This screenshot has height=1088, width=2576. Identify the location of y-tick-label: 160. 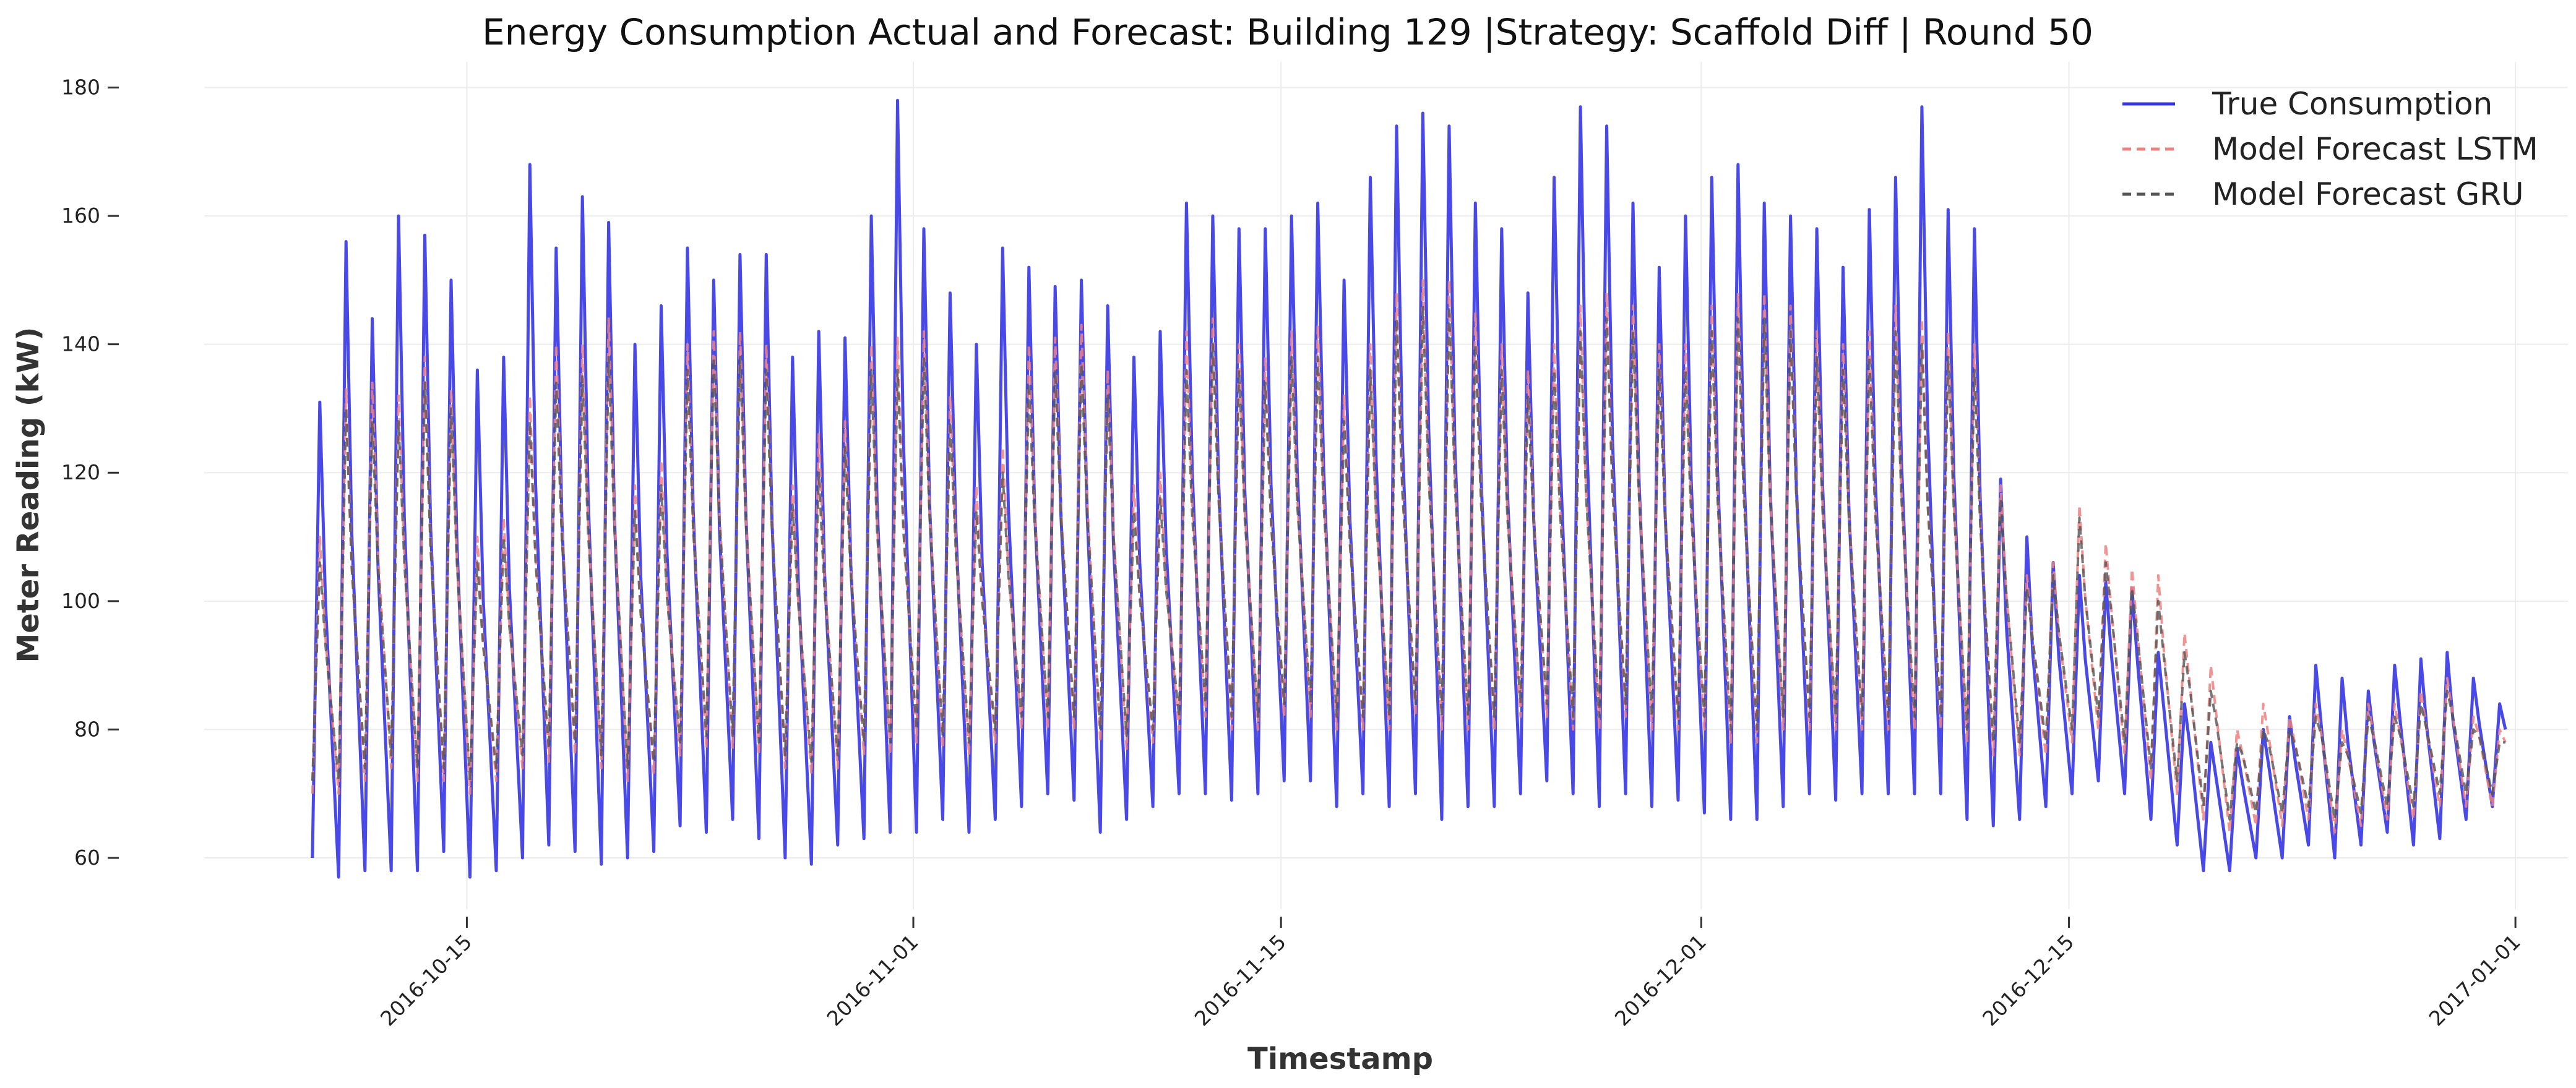
(80, 215).